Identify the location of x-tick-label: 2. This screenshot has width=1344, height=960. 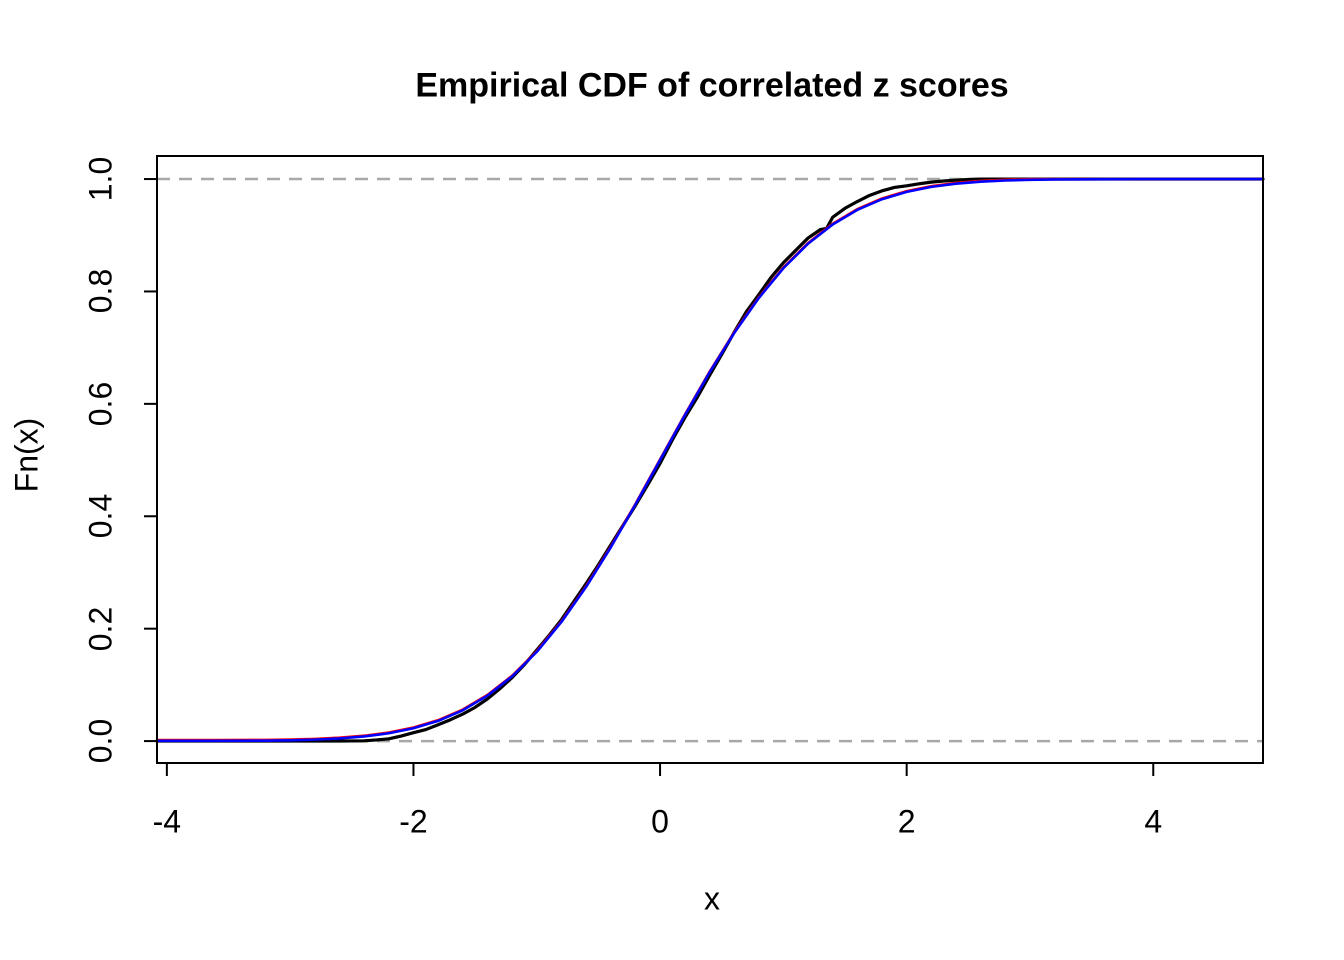
(906, 821).